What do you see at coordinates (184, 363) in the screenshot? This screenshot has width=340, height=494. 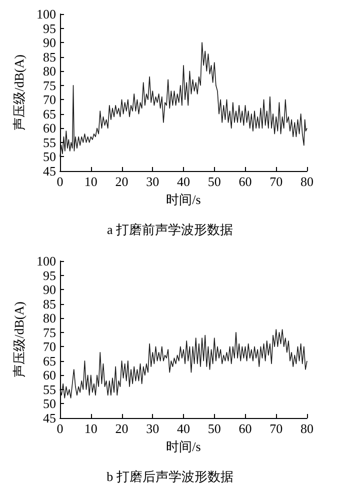 I see `line-series` at bounding box center [184, 363].